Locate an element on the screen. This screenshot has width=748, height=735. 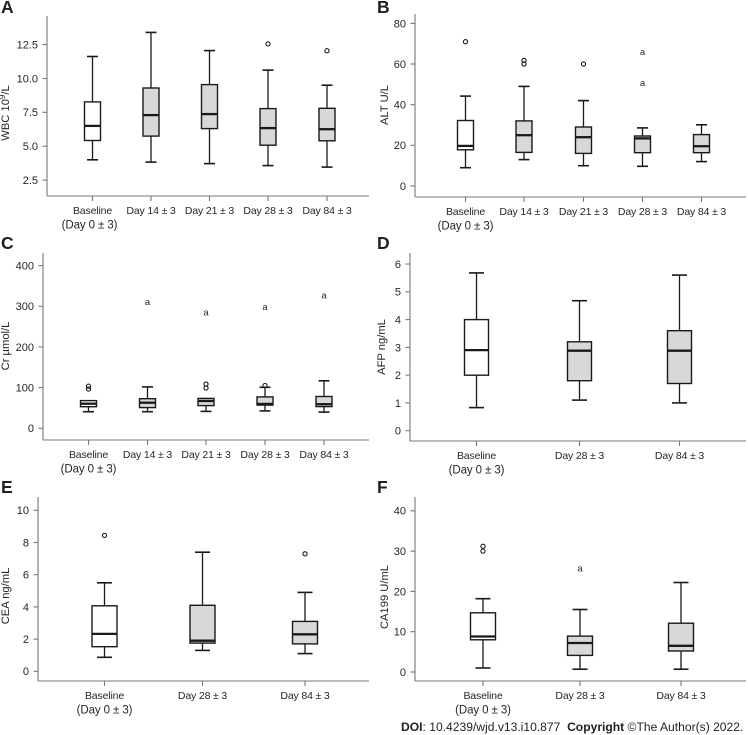
svg-text: 10.0 is located at coordinates (27, 79).